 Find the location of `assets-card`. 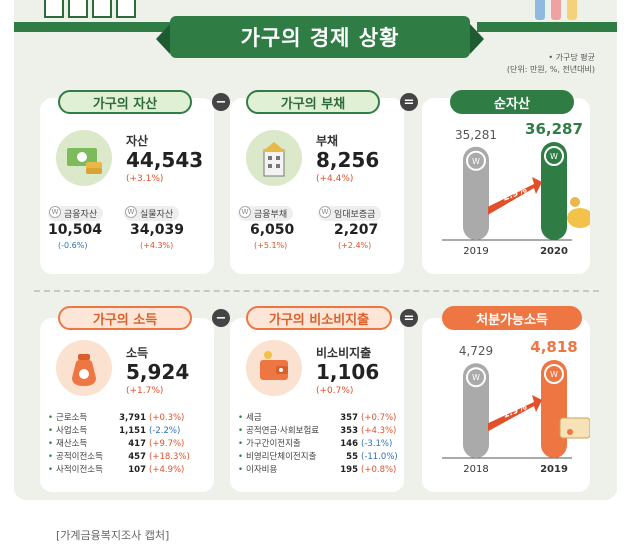

assets-card is located at coordinates (127, 186).